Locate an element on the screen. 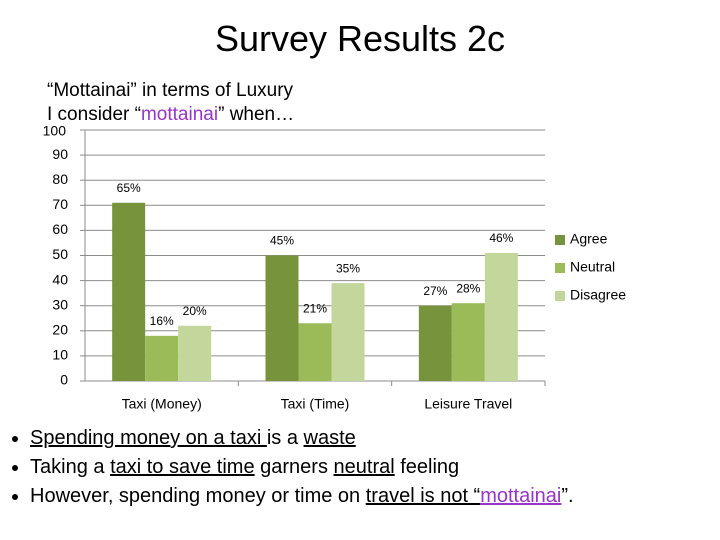 This screenshot has width=720, height=540. bullet-text: feeling is located at coordinates (427, 467).